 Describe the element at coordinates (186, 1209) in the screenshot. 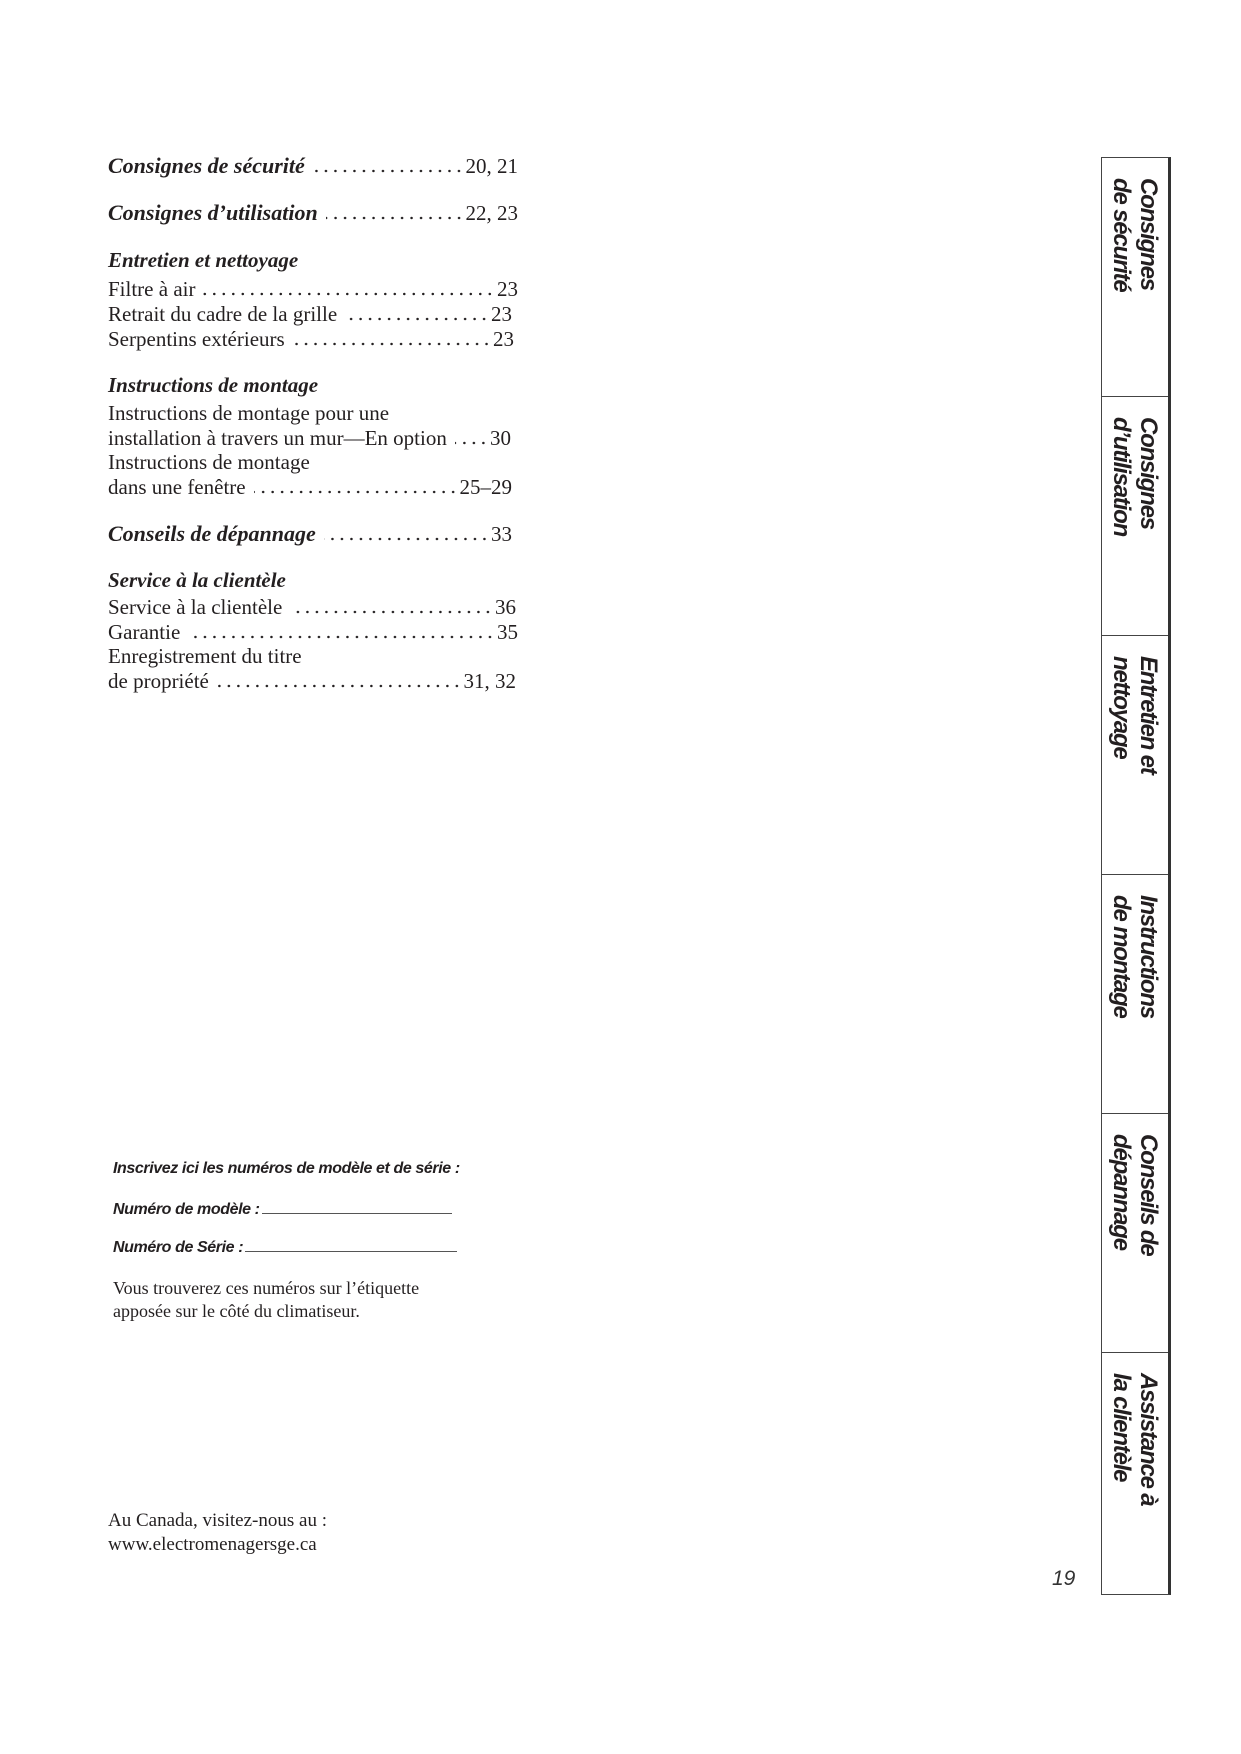

I see `model-number-label: Numéro de modèle :` at that location.